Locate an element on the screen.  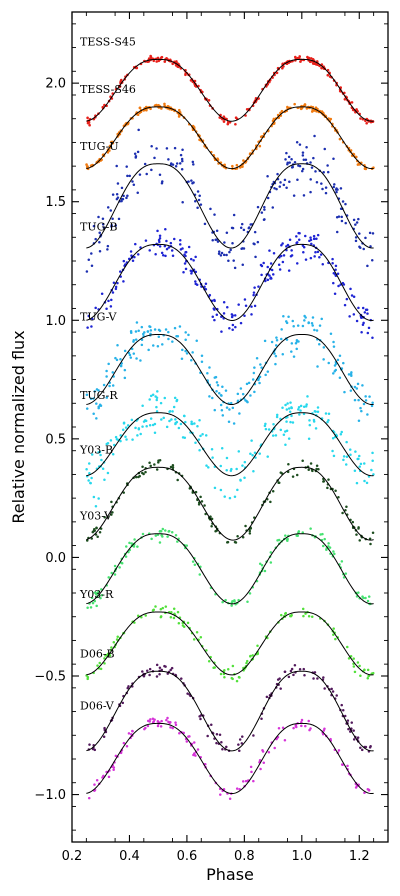
series-label: Y03-V is located at coordinates (96, 516).